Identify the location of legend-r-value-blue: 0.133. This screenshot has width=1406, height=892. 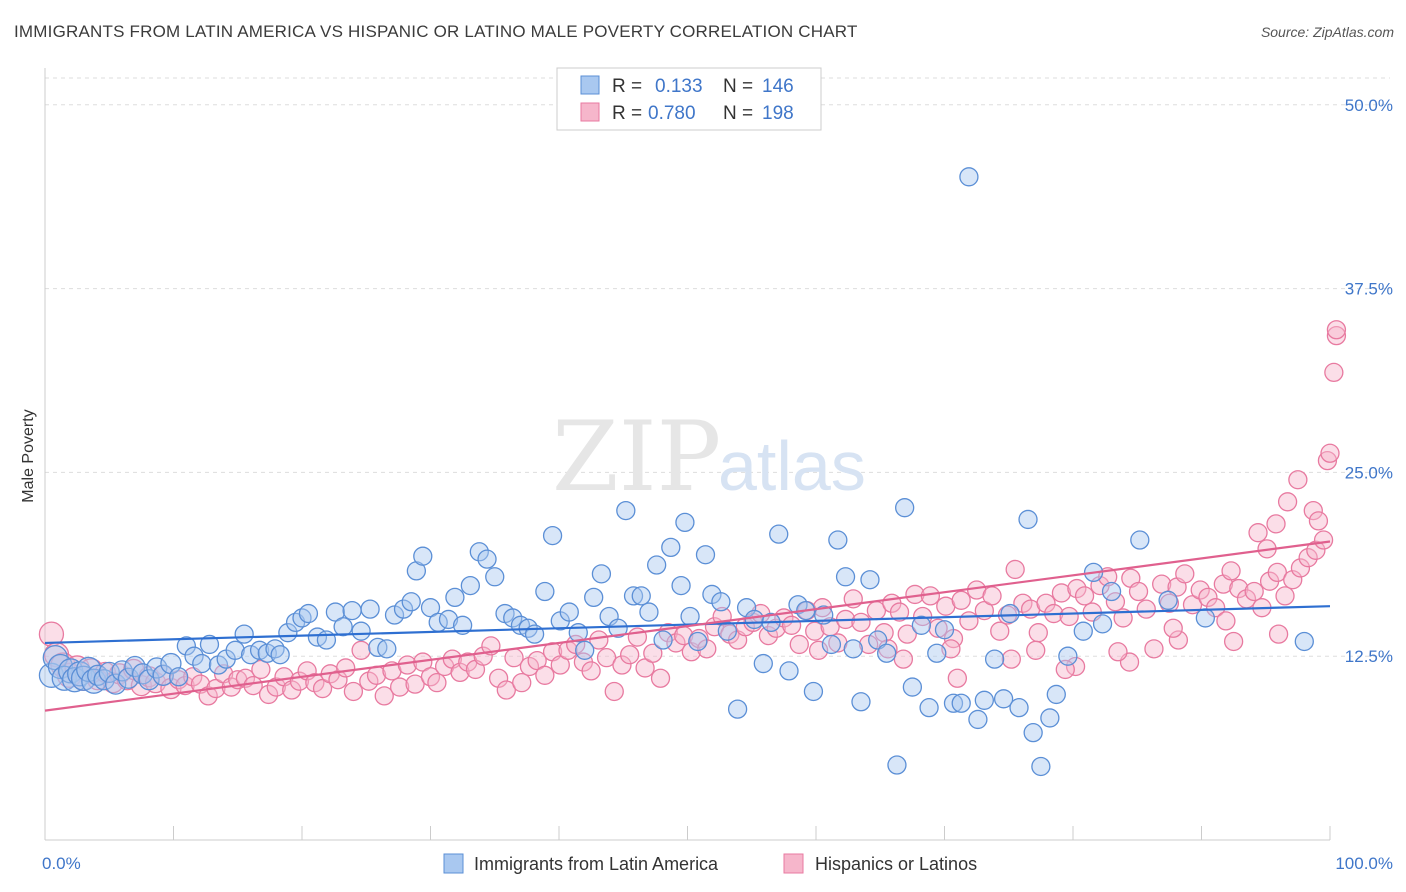
(679, 86).